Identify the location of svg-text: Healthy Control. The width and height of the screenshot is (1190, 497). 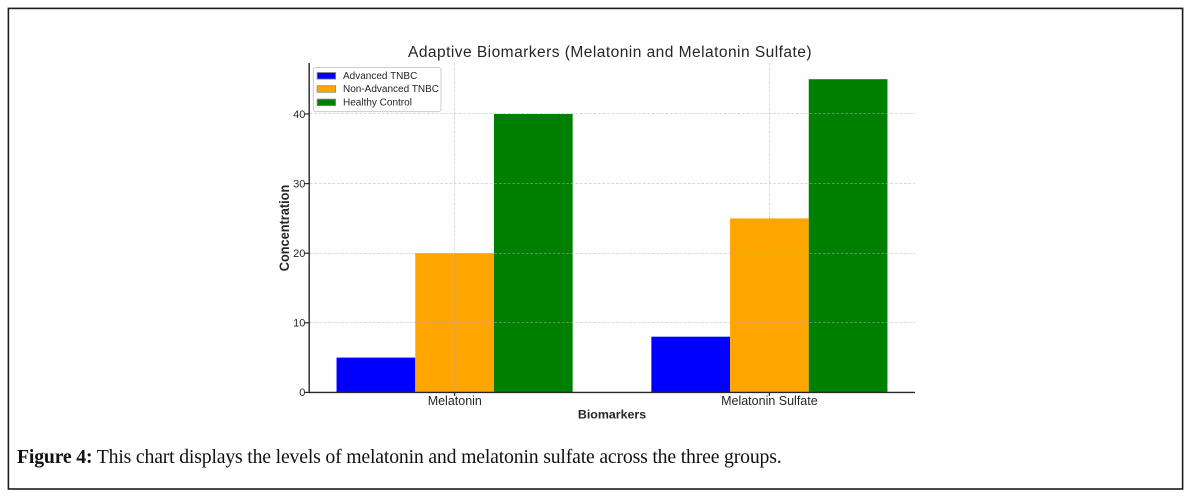
(377, 103).